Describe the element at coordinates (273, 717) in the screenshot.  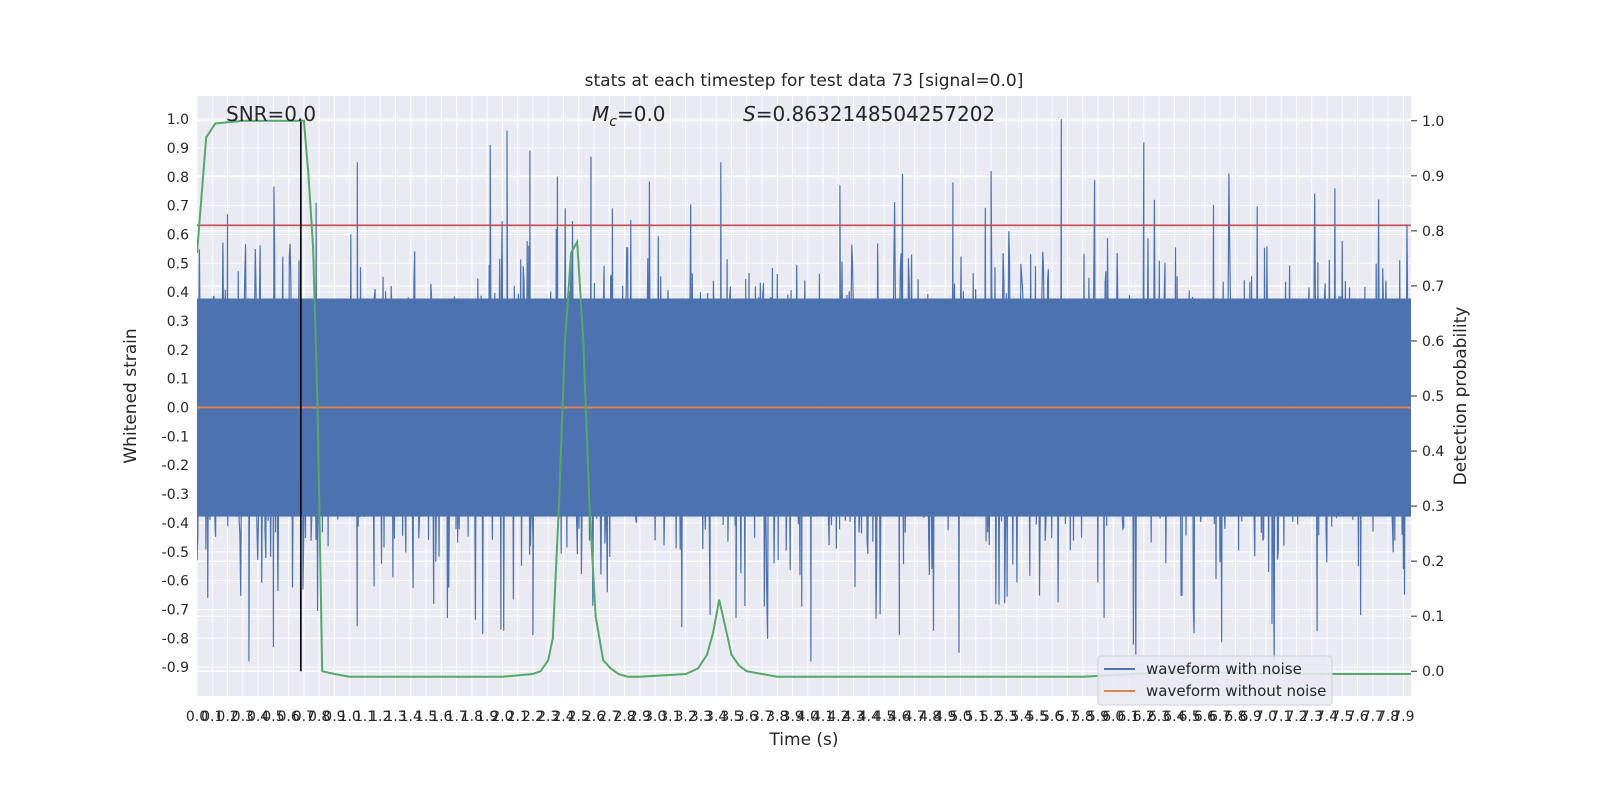
I see `x-tick-label: 0.5` at that location.